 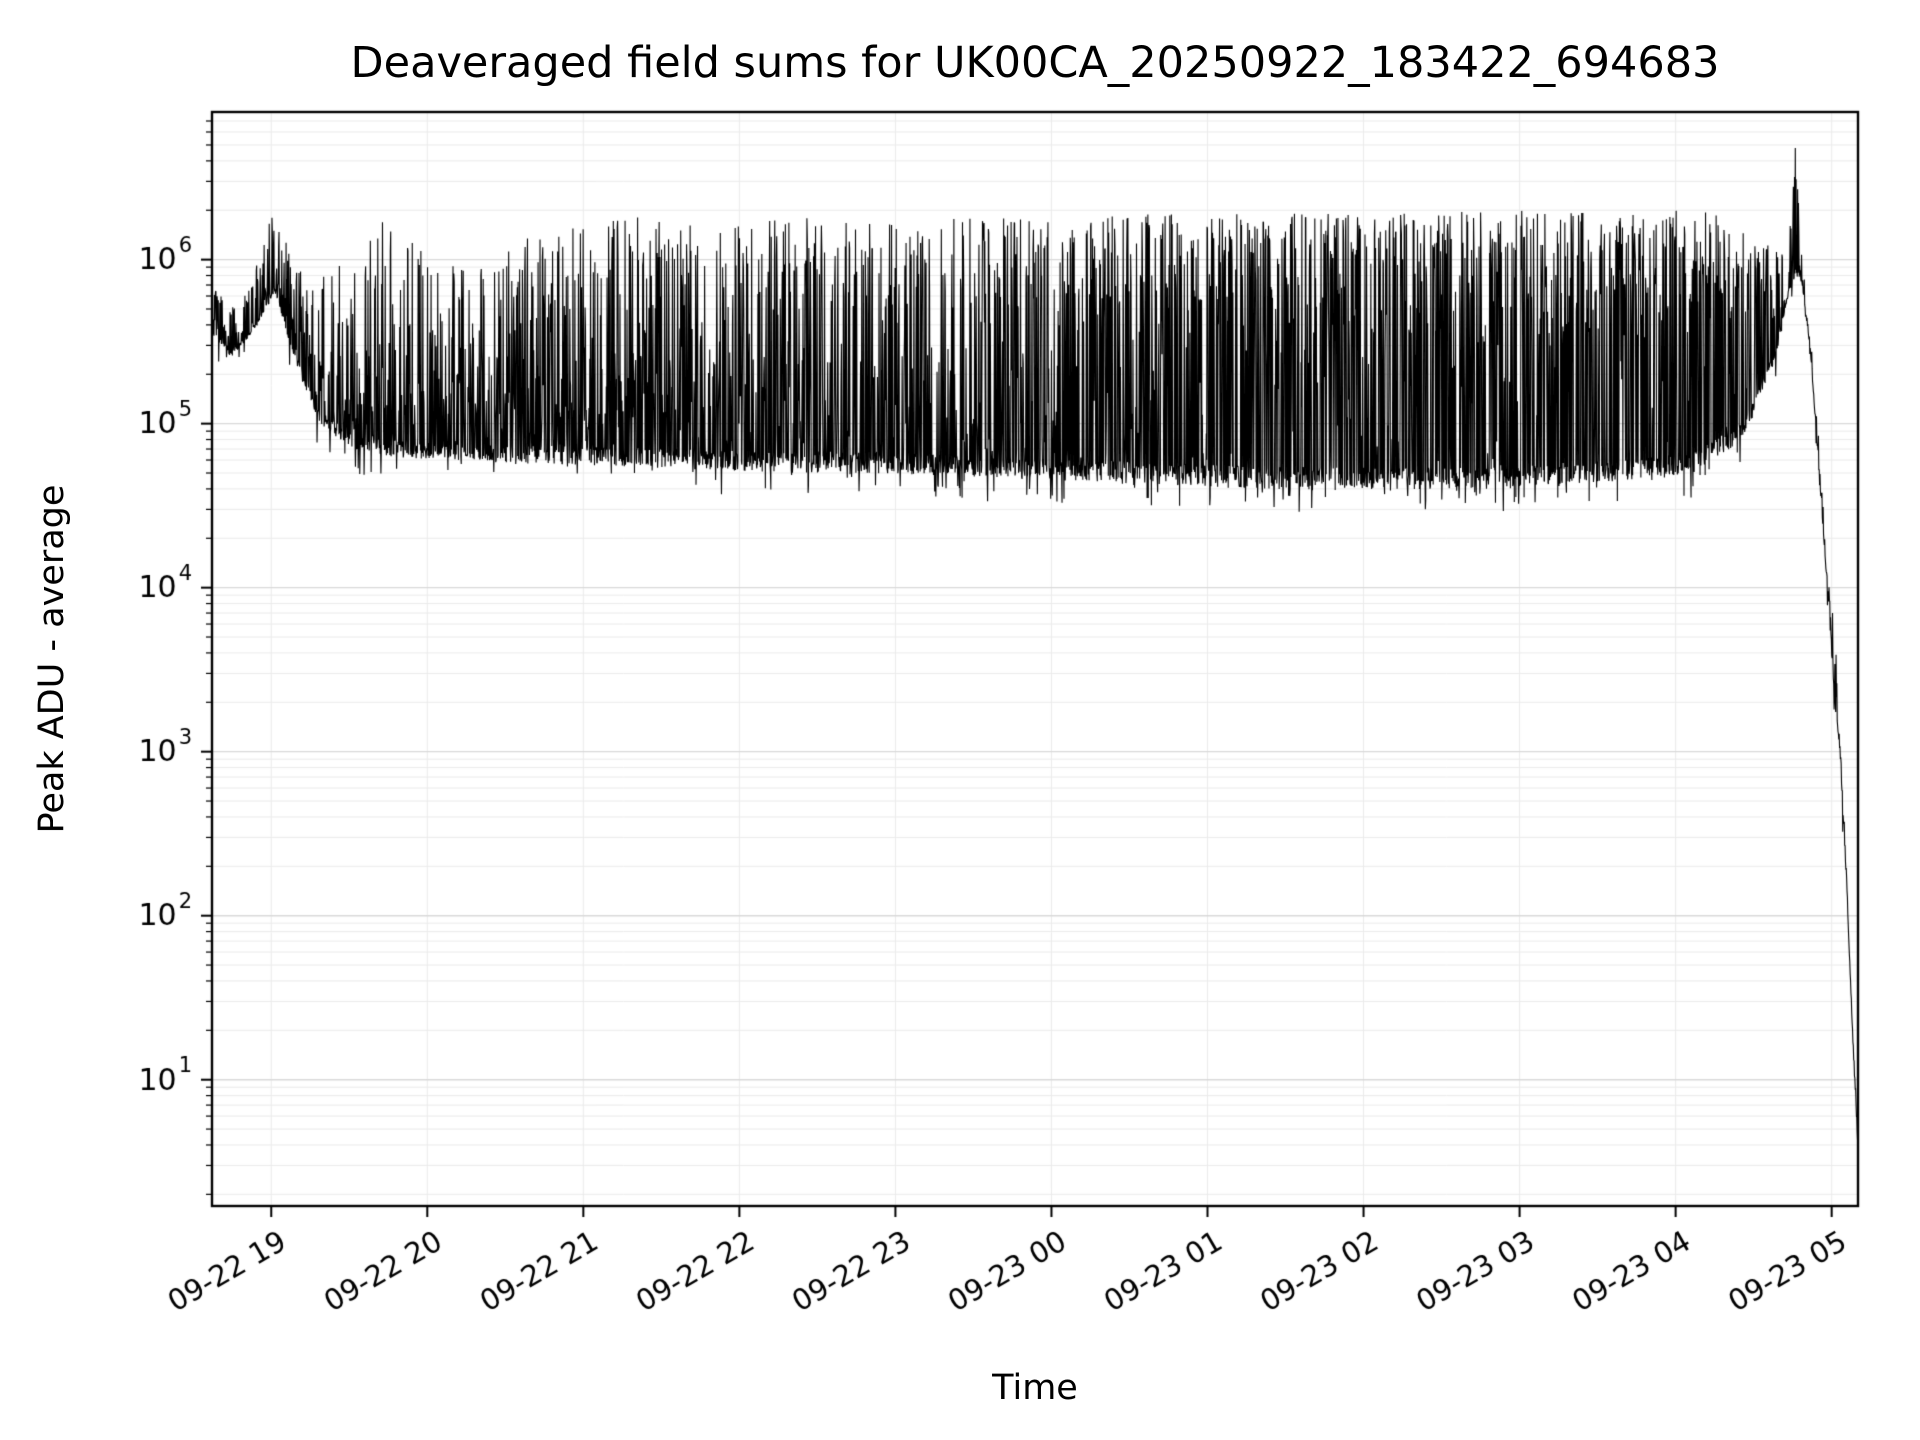 What do you see at coordinates (1035, 1388) in the screenshot?
I see `x-axis-label: Time` at bounding box center [1035, 1388].